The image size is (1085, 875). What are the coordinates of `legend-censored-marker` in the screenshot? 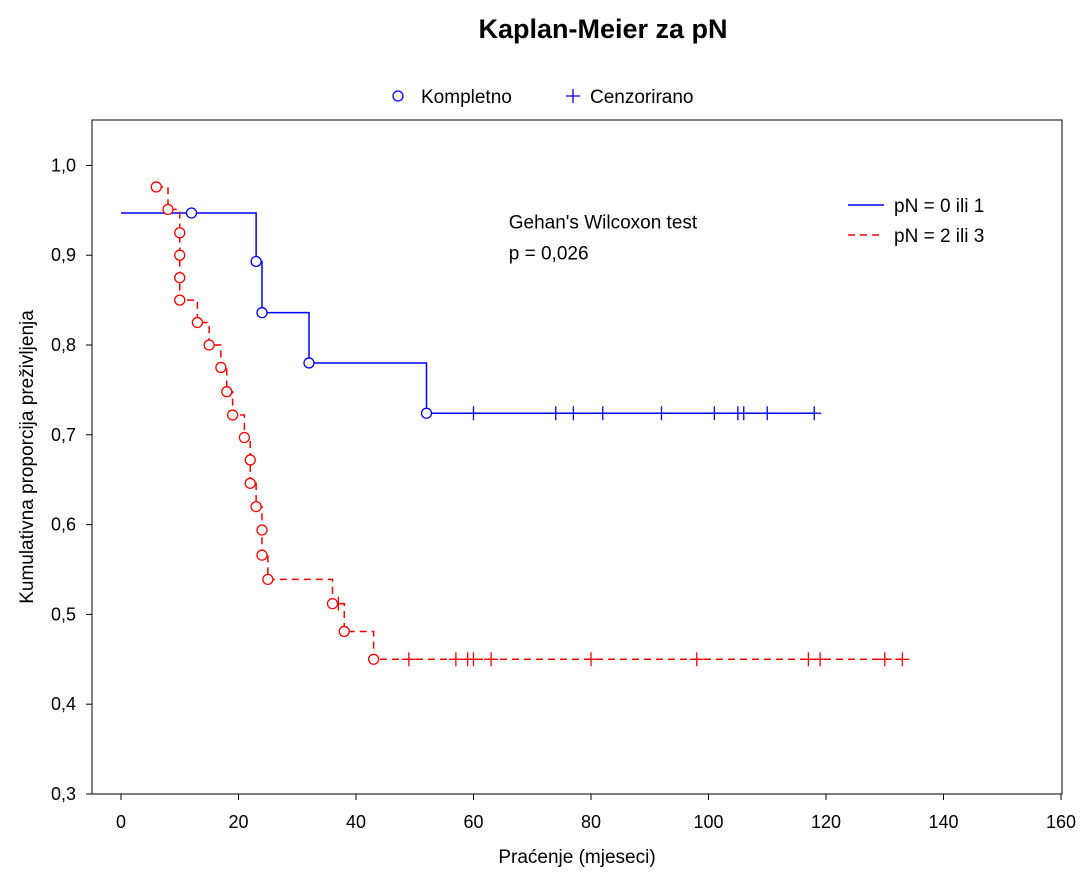 It's located at (573, 96).